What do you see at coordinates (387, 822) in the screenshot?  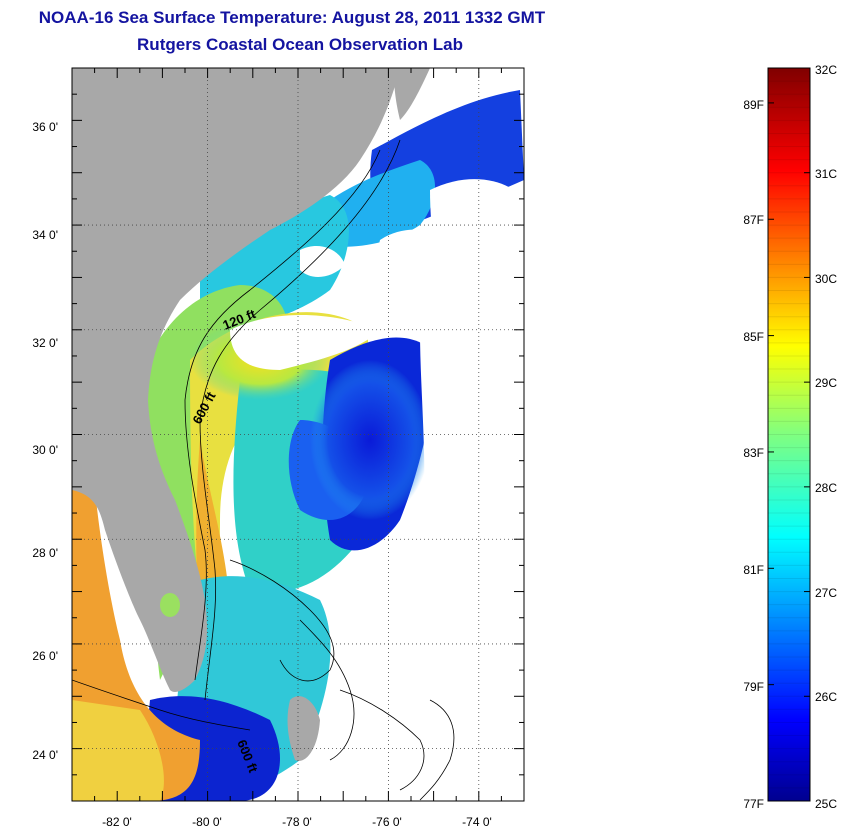 I see `lon-tick-label: -76 0'` at bounding box center [387, 822].